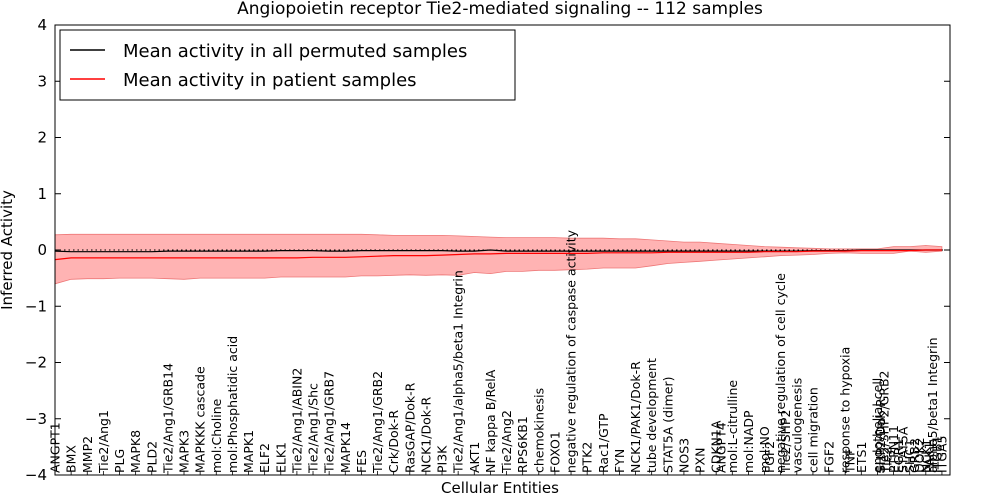  I want to click on x-tick-label: PXN, so click(700, 460).